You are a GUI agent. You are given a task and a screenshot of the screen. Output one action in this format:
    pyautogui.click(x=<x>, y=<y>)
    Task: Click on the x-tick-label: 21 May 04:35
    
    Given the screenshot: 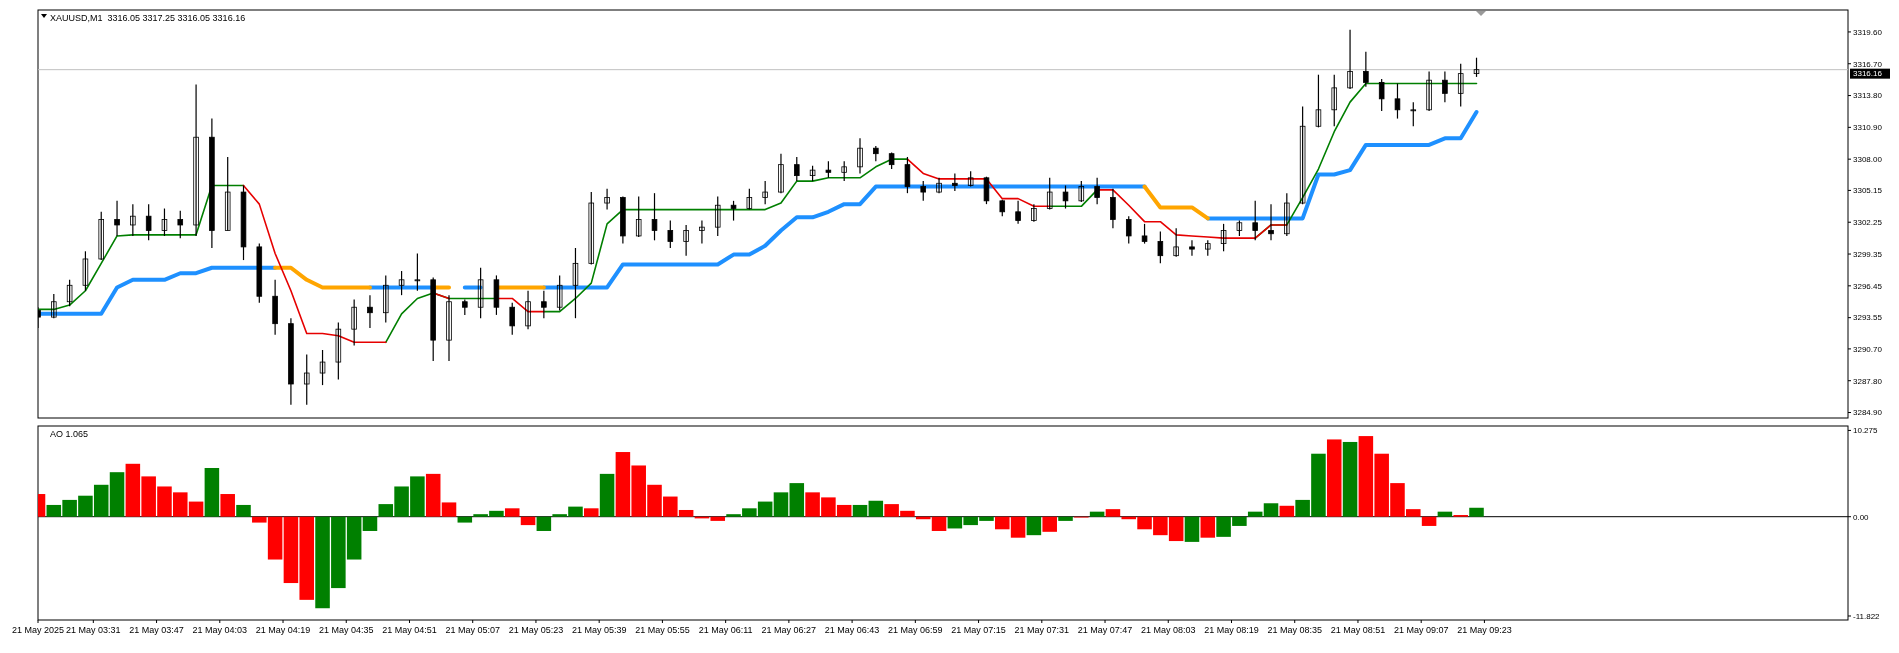 What is the action you would take?
    pyautogui.click(x=346, y=630)
    